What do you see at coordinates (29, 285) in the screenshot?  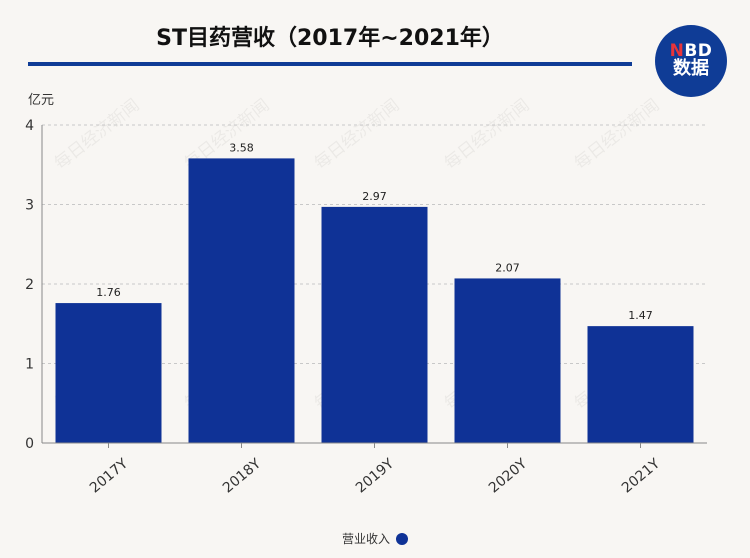 I see `y-tick-label: 2` at bounding box center [29, 285].